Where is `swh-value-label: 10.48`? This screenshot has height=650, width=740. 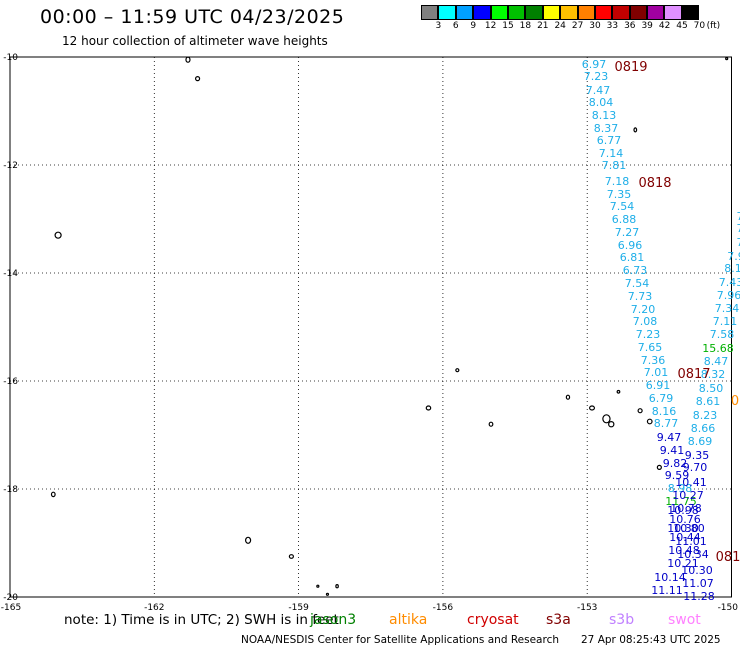
swh-value-label: 10.48 is located at coordinates (684, 550).